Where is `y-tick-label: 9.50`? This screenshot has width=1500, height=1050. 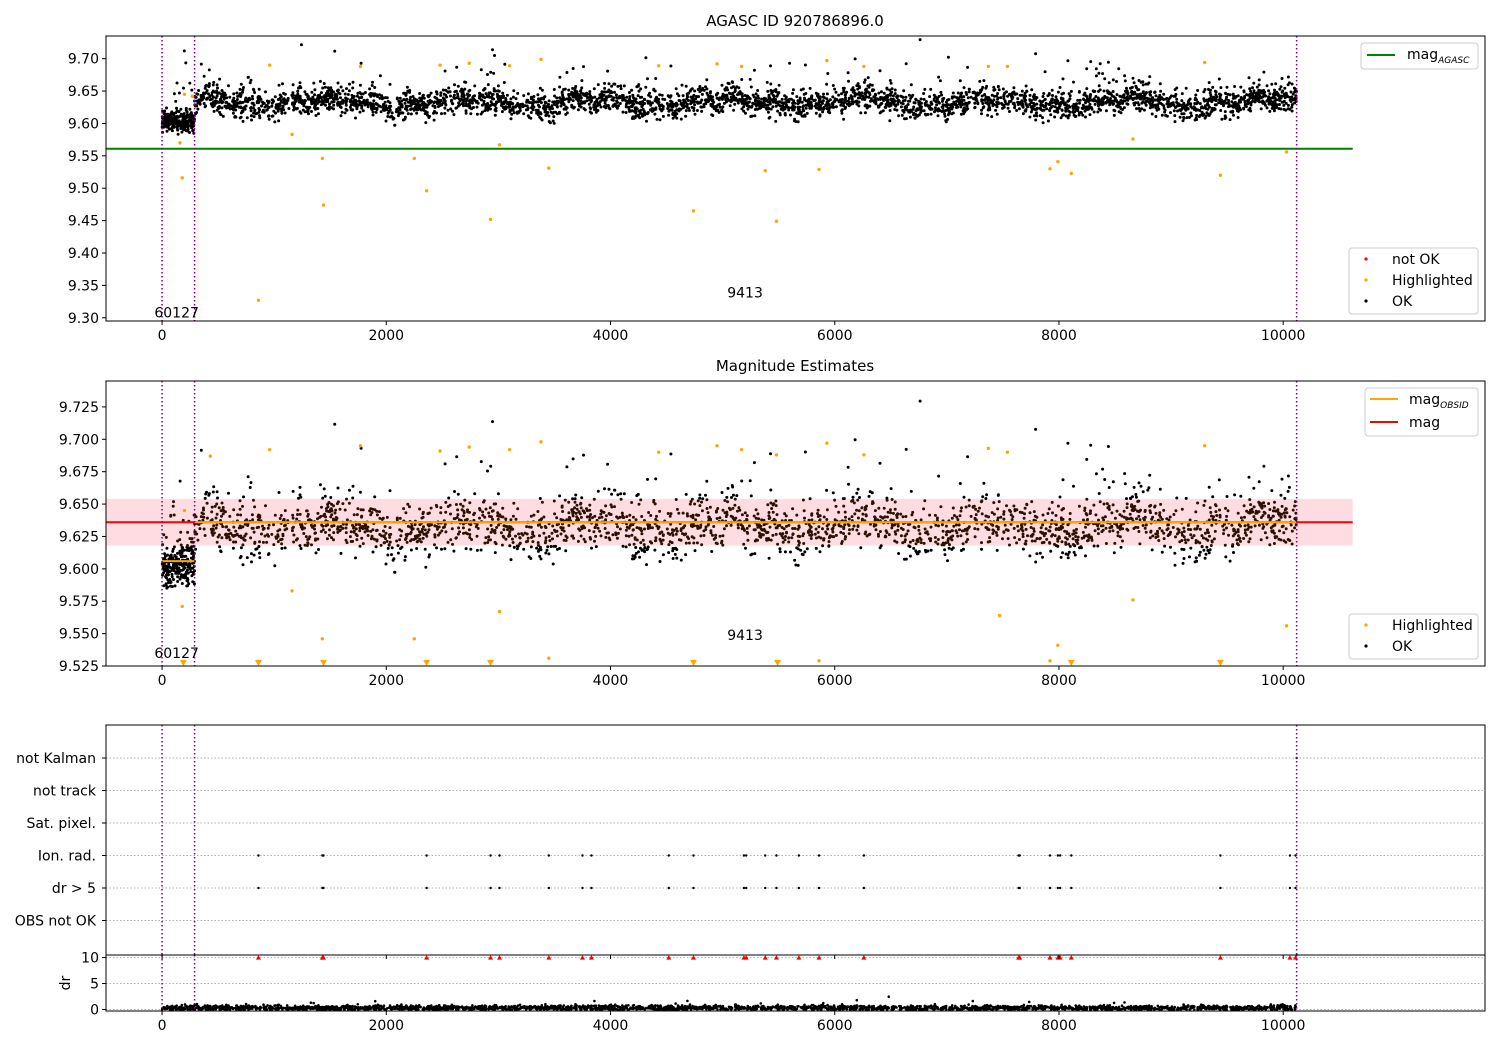 y-tick-label: 9.50 is located at coordinates (83, 189).